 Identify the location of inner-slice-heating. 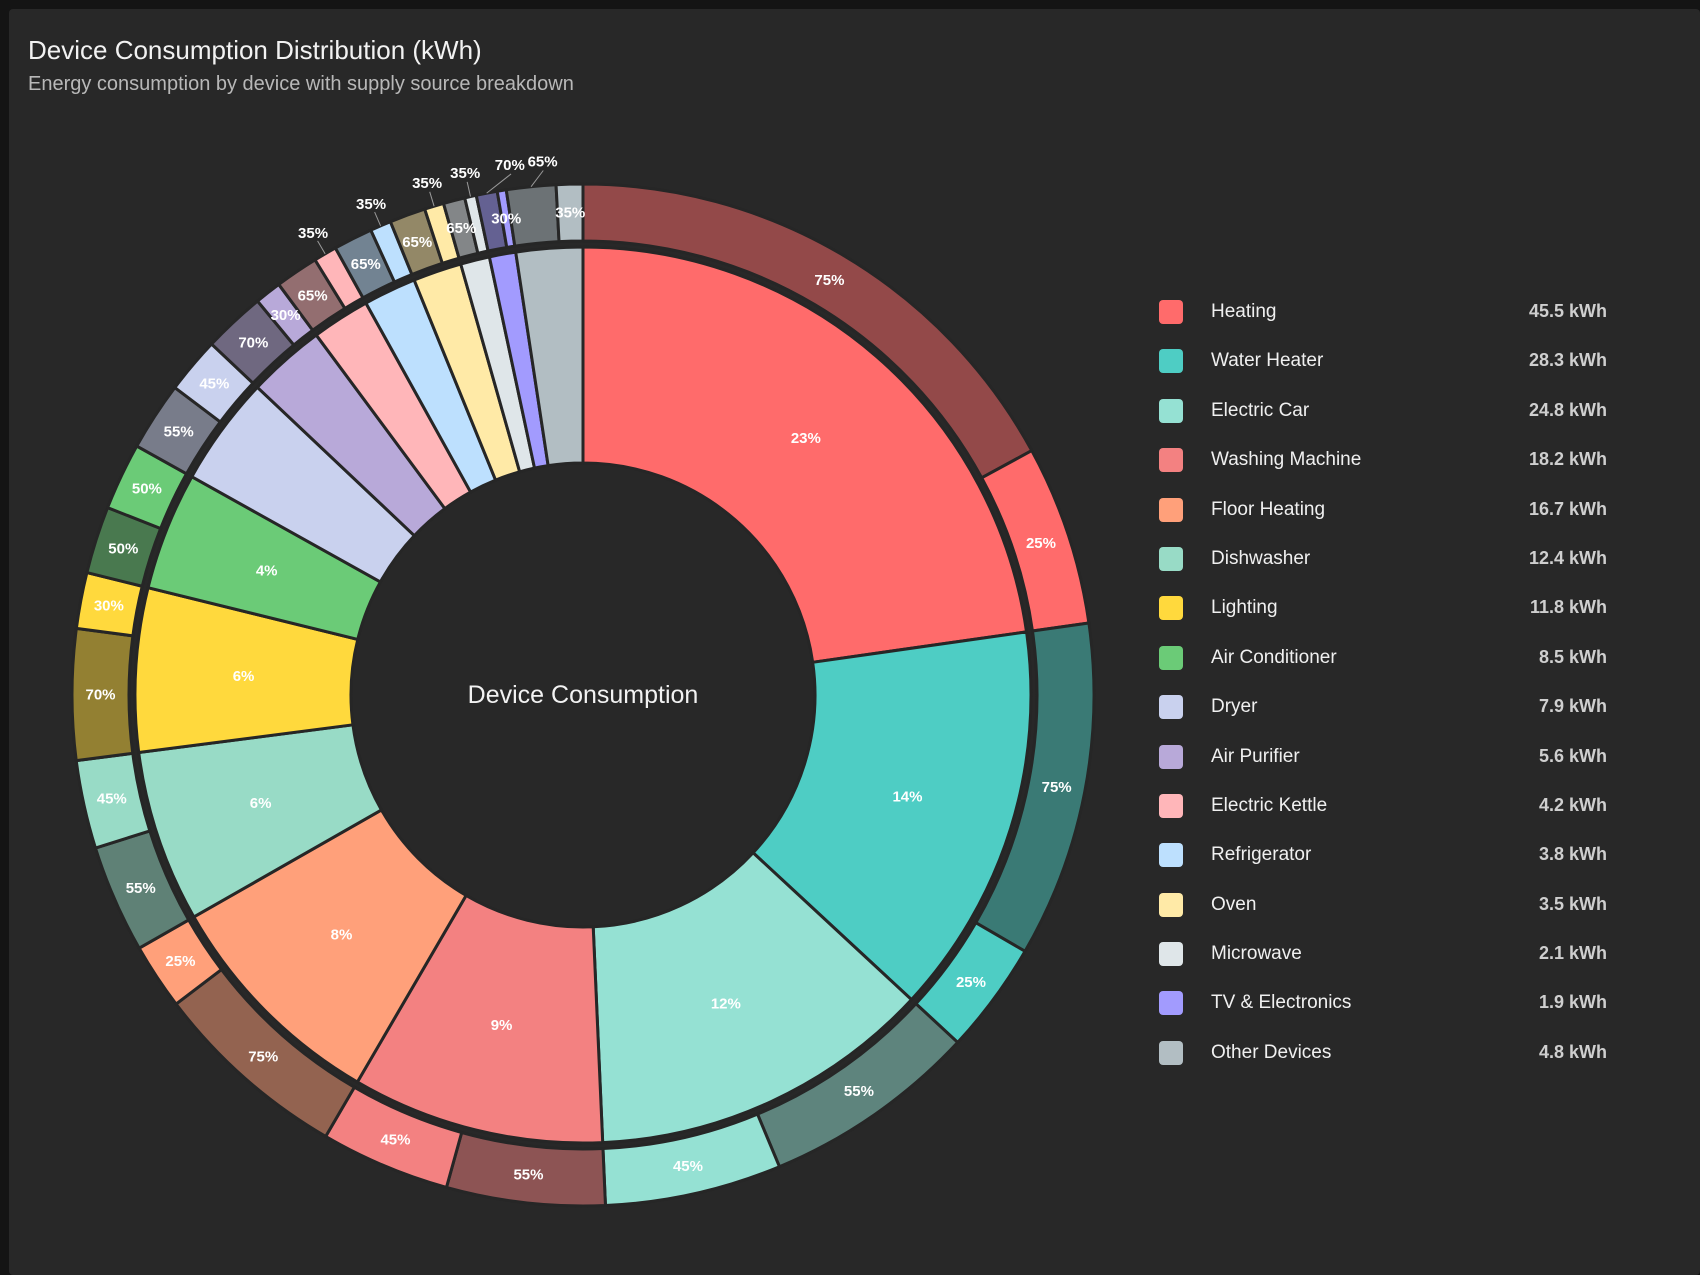
(805, 454).